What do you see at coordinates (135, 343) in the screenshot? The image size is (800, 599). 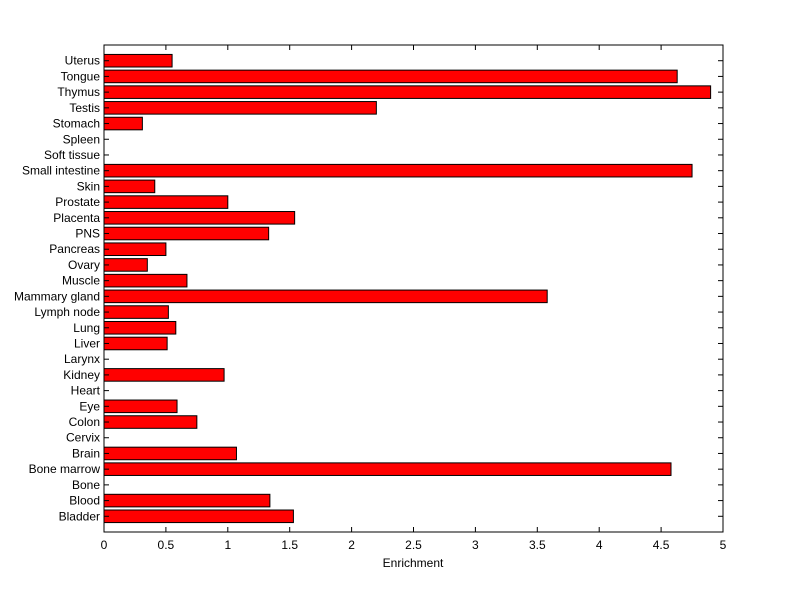 I see `bar-liver` at bounding box center [135, 343].